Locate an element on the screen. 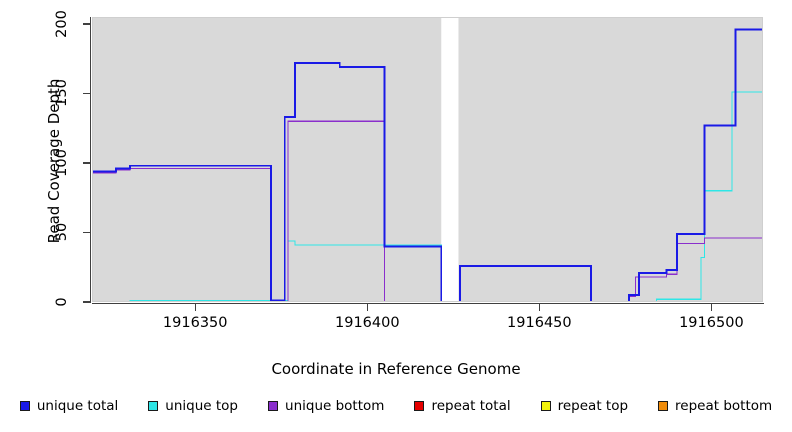 This screenshot has width=792, height=432. legend-label: unique top is located at coordinates (202, 406).